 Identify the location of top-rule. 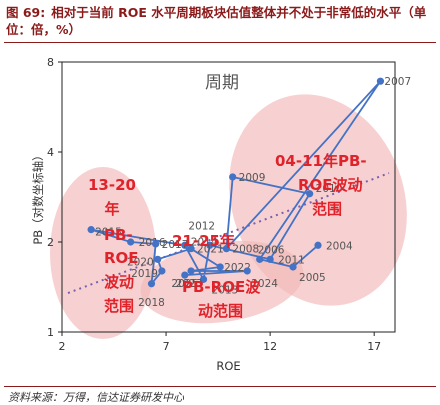
(220, 42).